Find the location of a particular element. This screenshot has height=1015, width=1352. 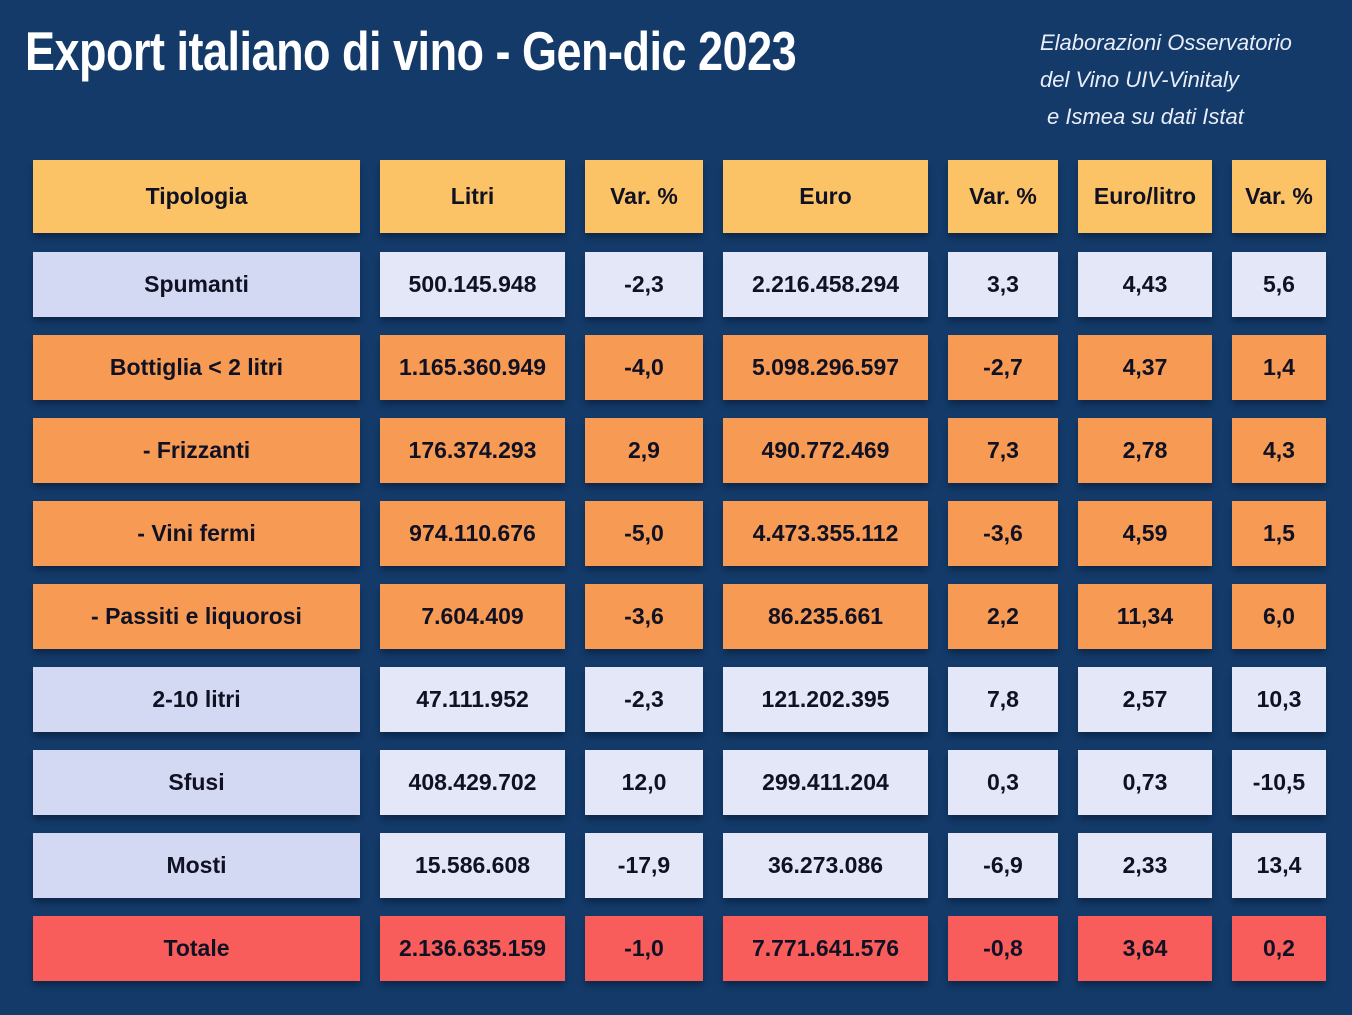

var-euro-cell: -6,9 is located at coordinates (1003, 865).